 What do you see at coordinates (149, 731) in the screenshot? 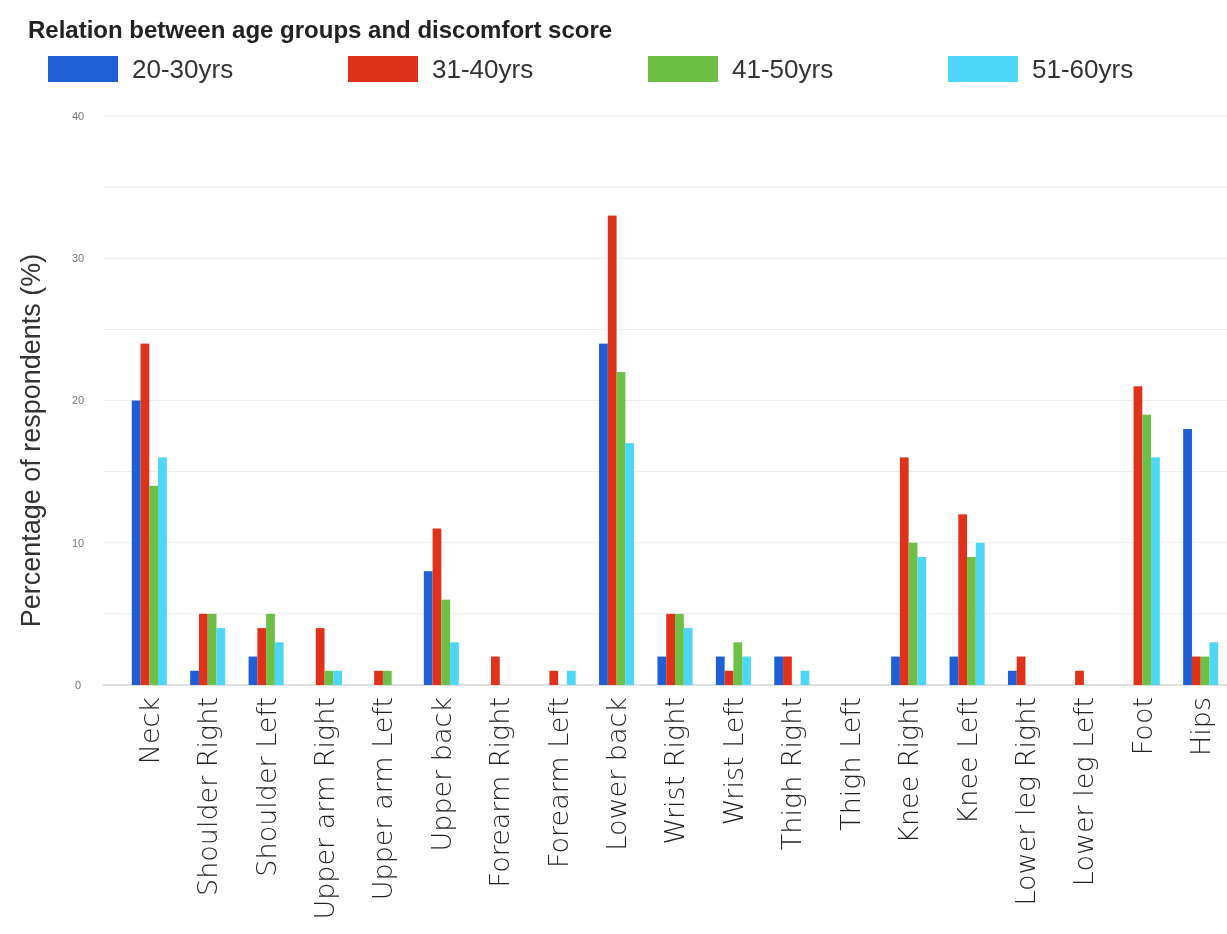
I see `x-tick-label: Neck` at bounding box center [149, 731].